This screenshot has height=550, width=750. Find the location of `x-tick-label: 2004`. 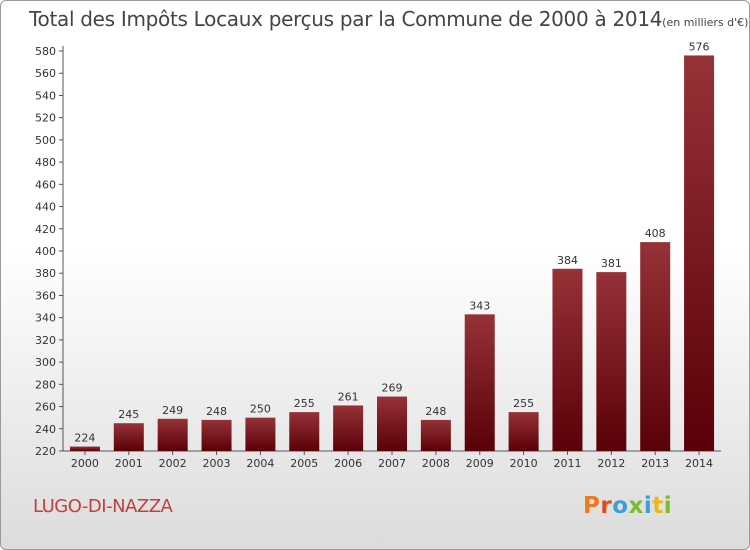

x-tick-label: 2004 is located at coordinates (260, 463).